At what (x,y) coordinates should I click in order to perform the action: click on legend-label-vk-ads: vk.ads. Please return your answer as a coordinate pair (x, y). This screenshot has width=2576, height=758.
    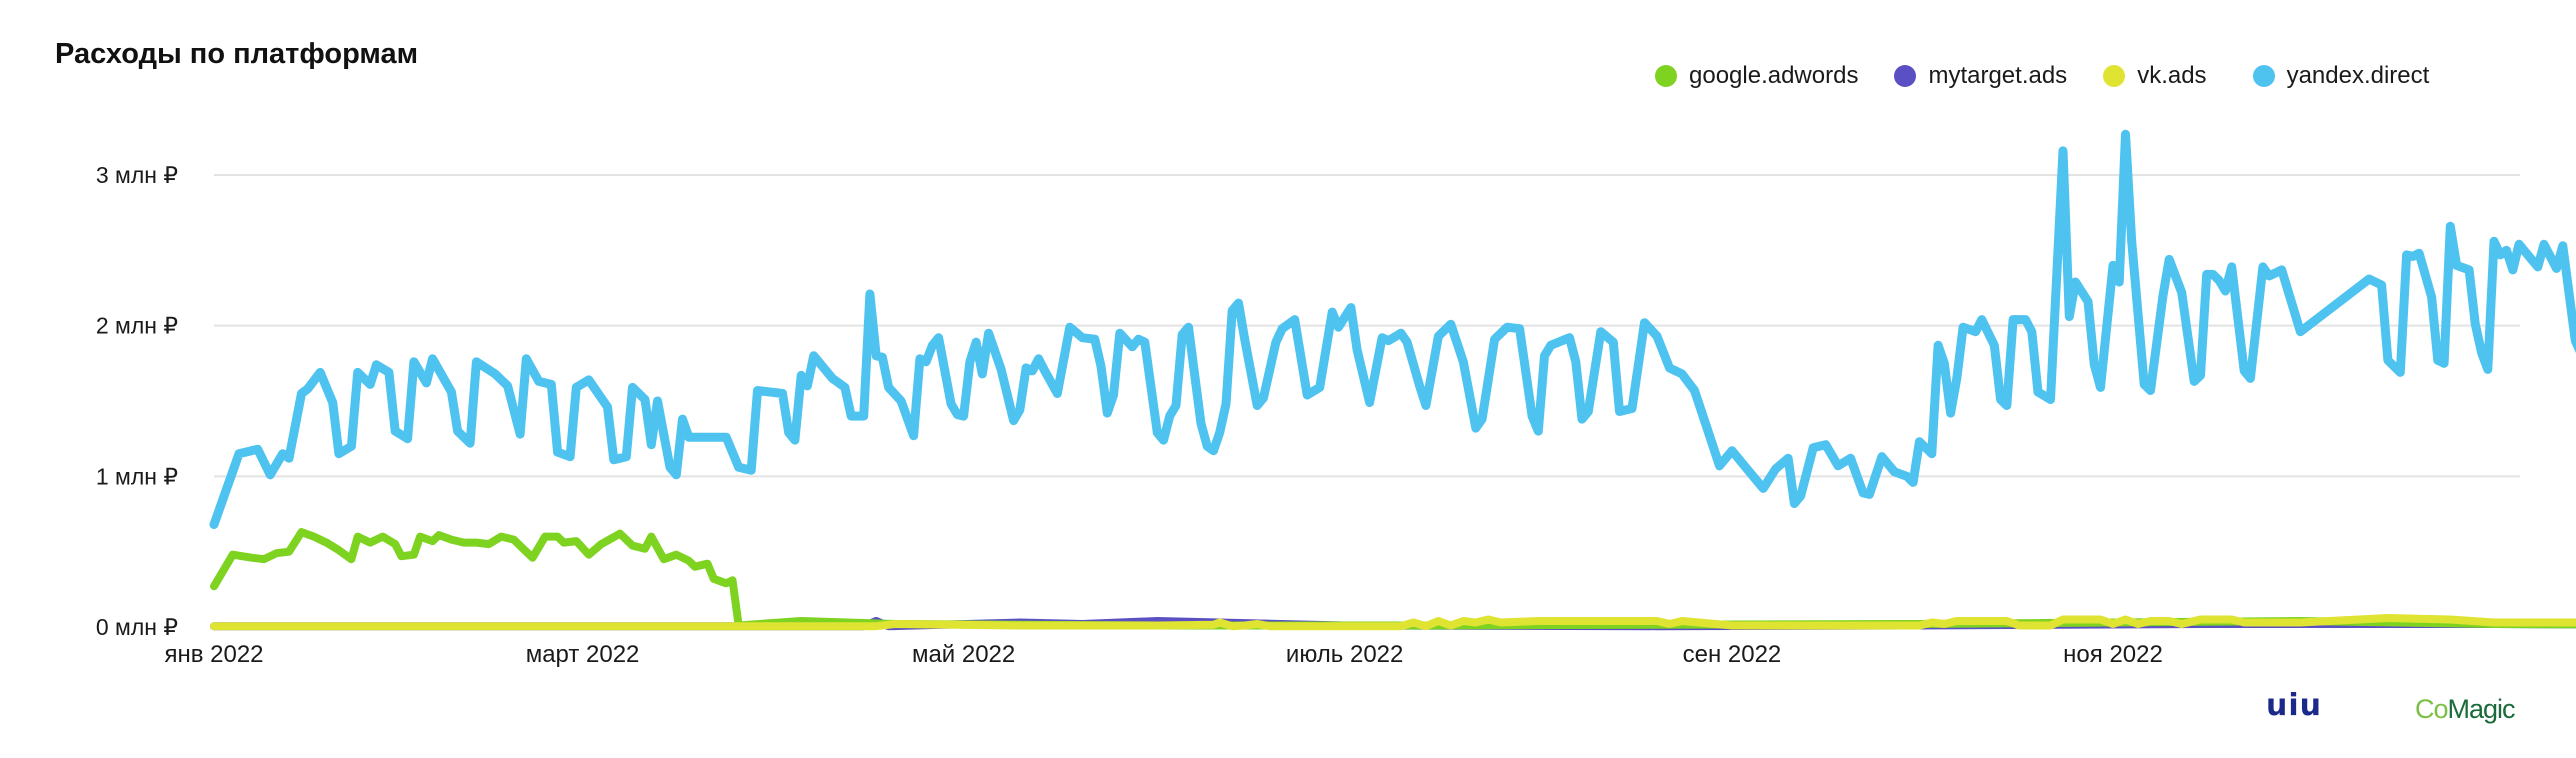
    Looking at the image, I should click on (2172, 75).